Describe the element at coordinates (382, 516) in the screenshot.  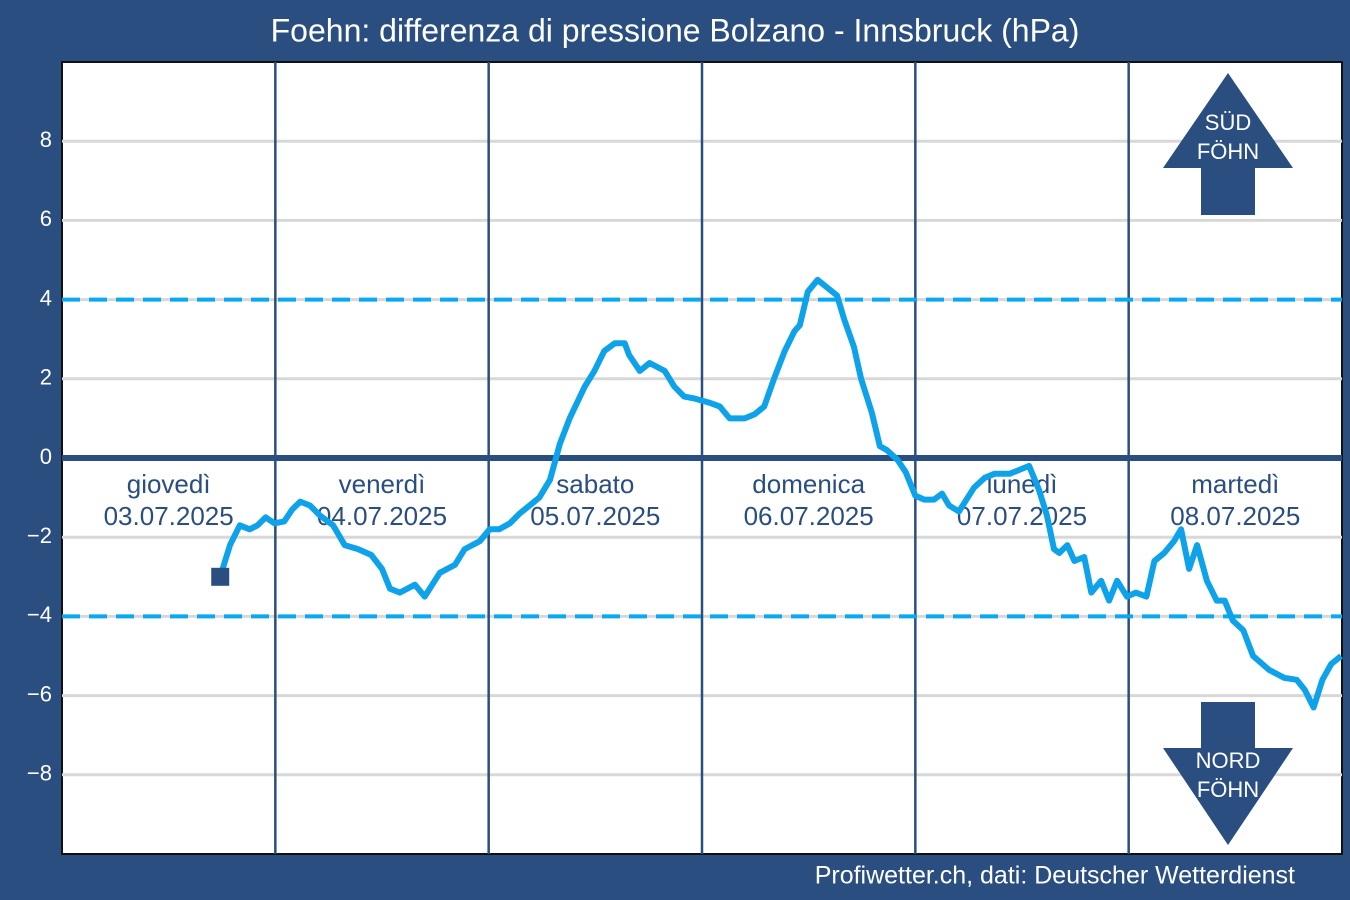
I see `day-date: 04.07.2025` at that location.